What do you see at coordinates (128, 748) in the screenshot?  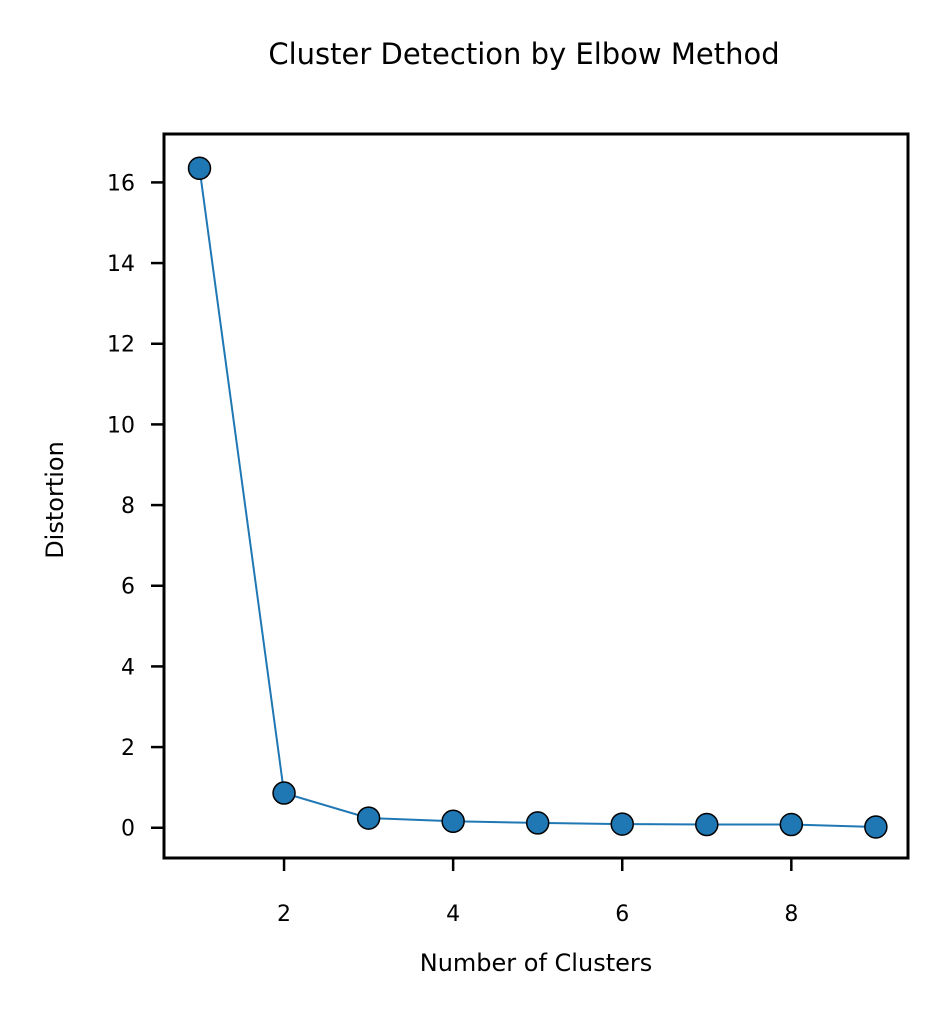 I see `y-tick-label: 2` at bounding box center [128, 748].